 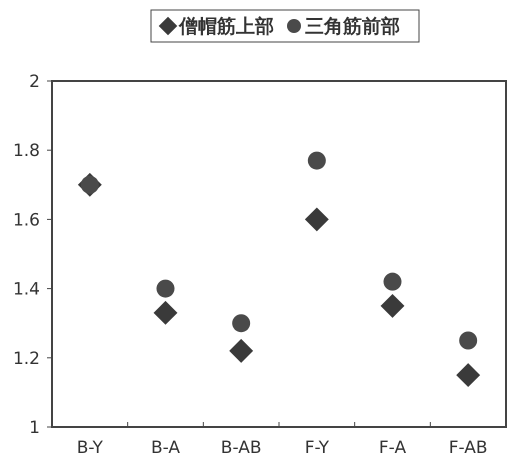 What do you see at coordinates (26, 290) in the screenshot?
I see `y-tick-label: 1.4` at bounding box center [26, 290].